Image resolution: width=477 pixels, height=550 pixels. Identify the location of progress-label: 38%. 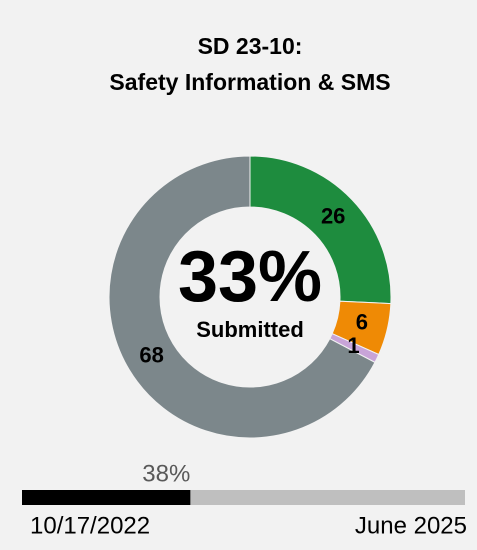
(166, 473).